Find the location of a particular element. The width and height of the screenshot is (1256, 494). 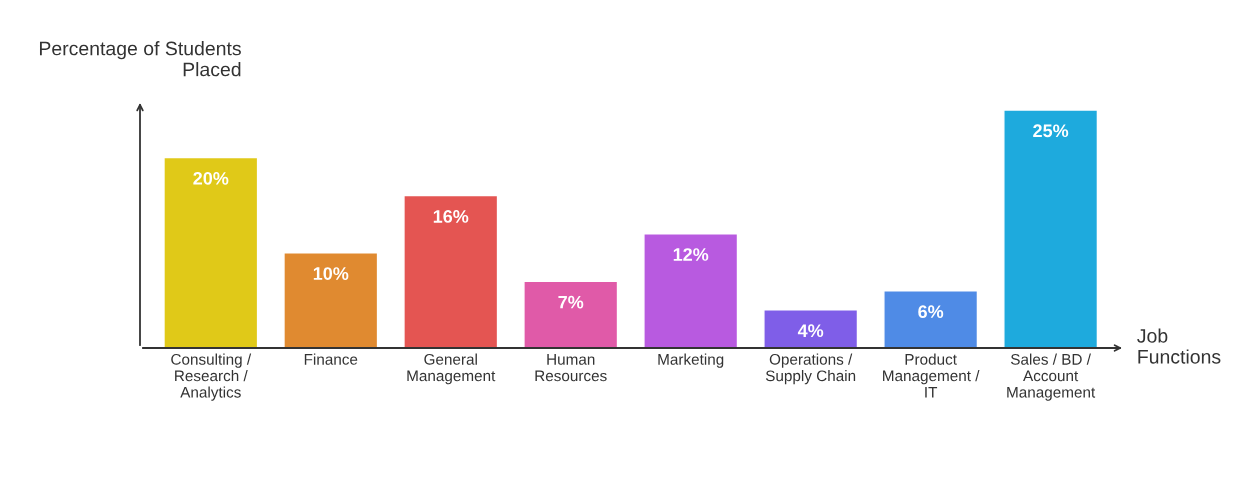

data-label: 25% is located at coordinates (1051, 131).